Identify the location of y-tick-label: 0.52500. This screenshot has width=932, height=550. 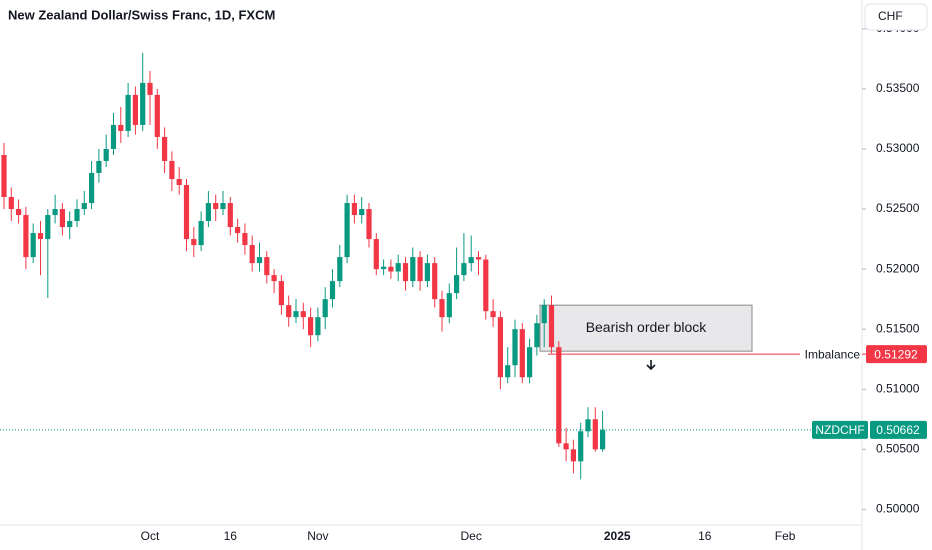
(898, 208).